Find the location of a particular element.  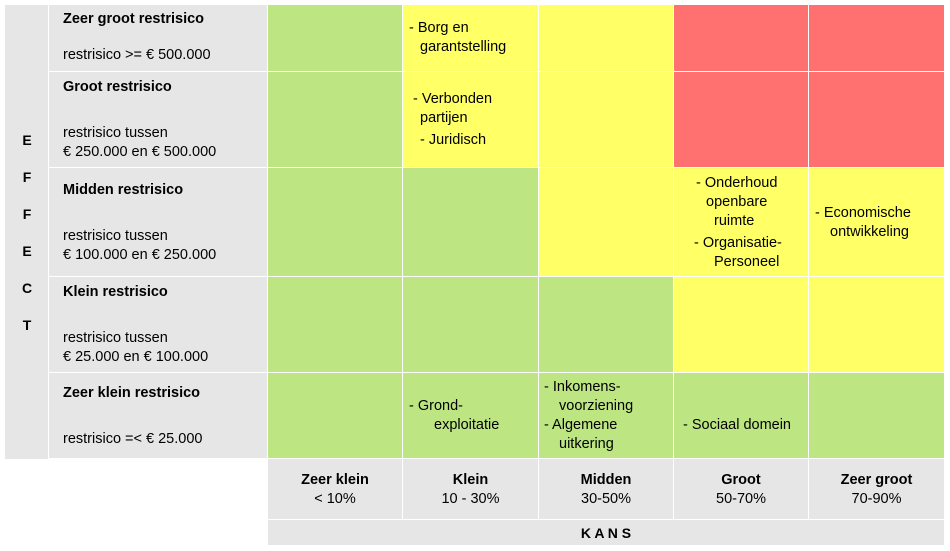

risk-item: - Onderhoud is located at coordinates (737, 183).